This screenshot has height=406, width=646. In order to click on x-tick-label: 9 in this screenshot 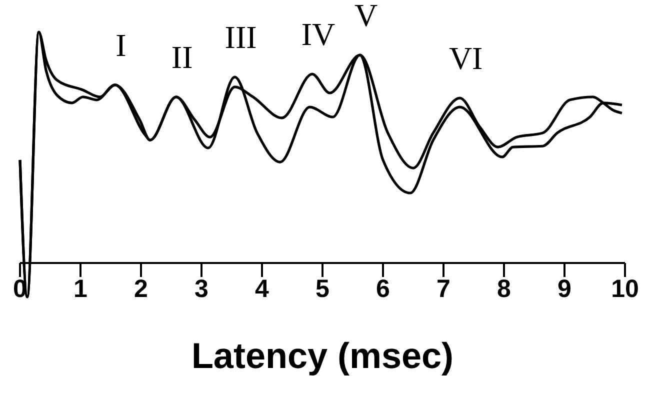, I will do `click(565, 288)`.